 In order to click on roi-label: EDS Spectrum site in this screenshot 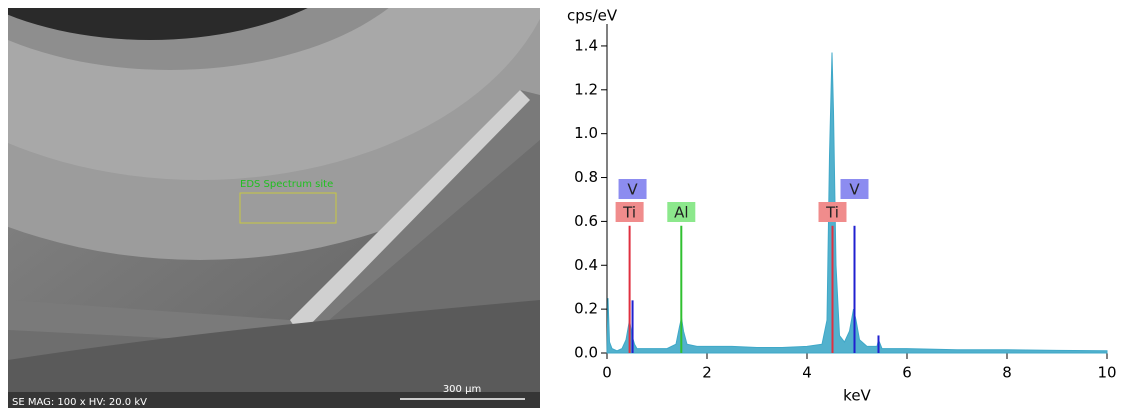, I will do `click(286, 184)`.